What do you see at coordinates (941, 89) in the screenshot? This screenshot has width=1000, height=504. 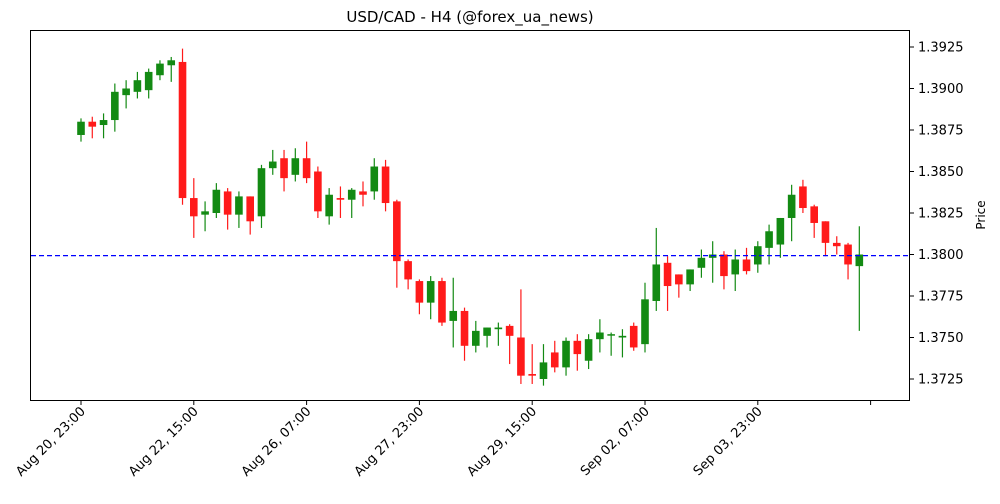 I see `y-tick-label: 1.3900` at bounding box center [941, 89].